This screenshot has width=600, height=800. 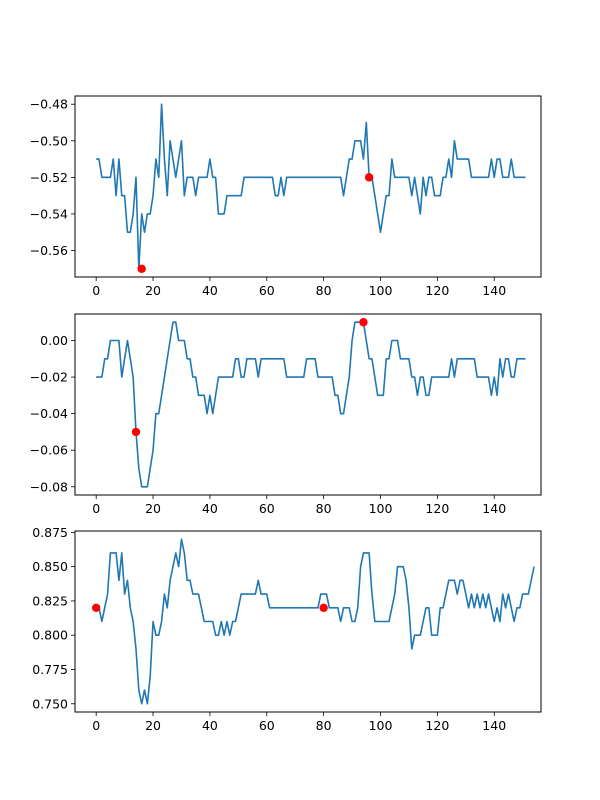 What do you see at coordinates (50, 635) in the screenshot?
I see `y-tick-label: 0.800` at bounding box center [50, 635].